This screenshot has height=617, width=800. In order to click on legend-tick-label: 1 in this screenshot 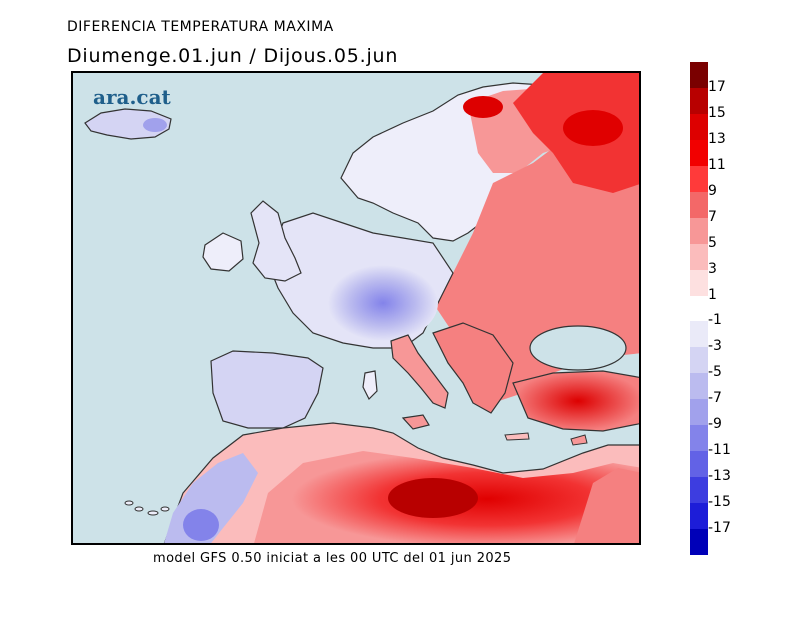, I will do `click(712, 294)`.